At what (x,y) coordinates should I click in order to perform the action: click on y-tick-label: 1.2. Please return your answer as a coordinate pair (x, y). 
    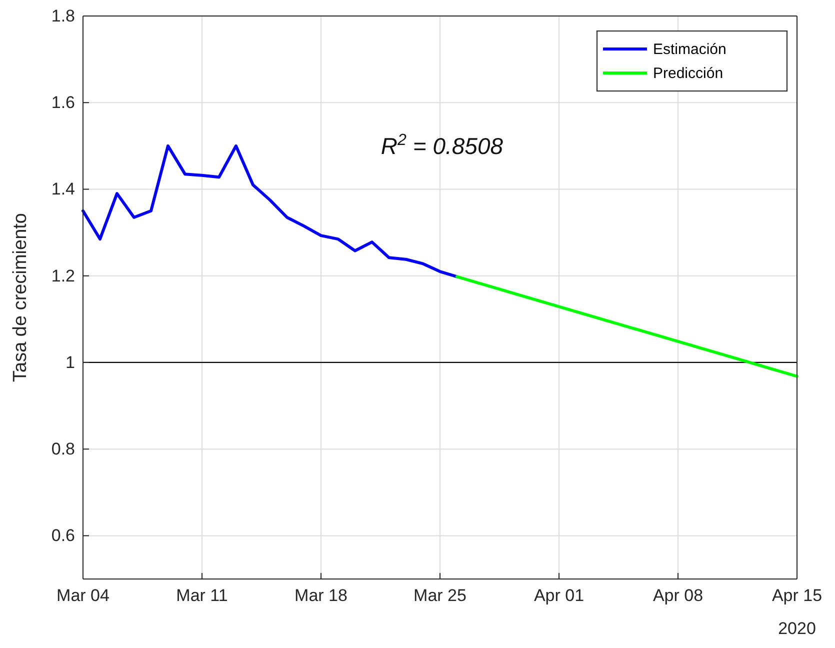
    Looking at the image, I should click on (63, 276).